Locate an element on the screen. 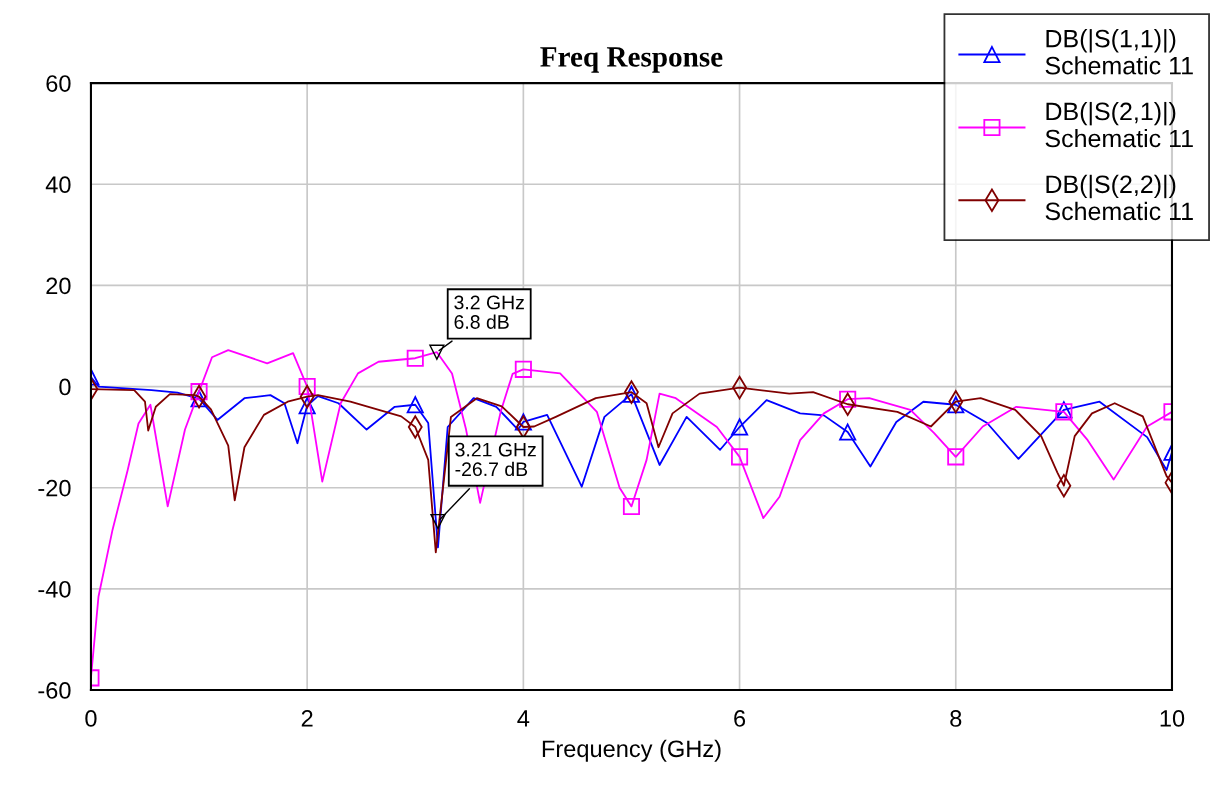  annotation: 3.2 GHz 6.8 dB is located at coordinates (489, 312).